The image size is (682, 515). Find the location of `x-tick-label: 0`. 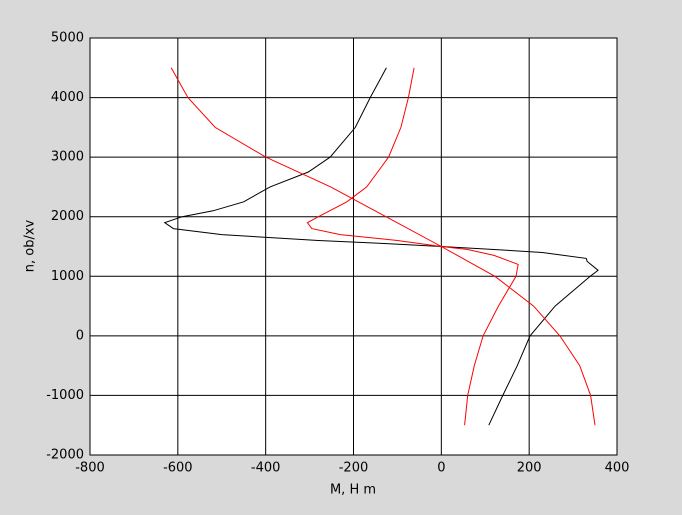

x-tick-label: 0 is located at coordinates (441, 468).